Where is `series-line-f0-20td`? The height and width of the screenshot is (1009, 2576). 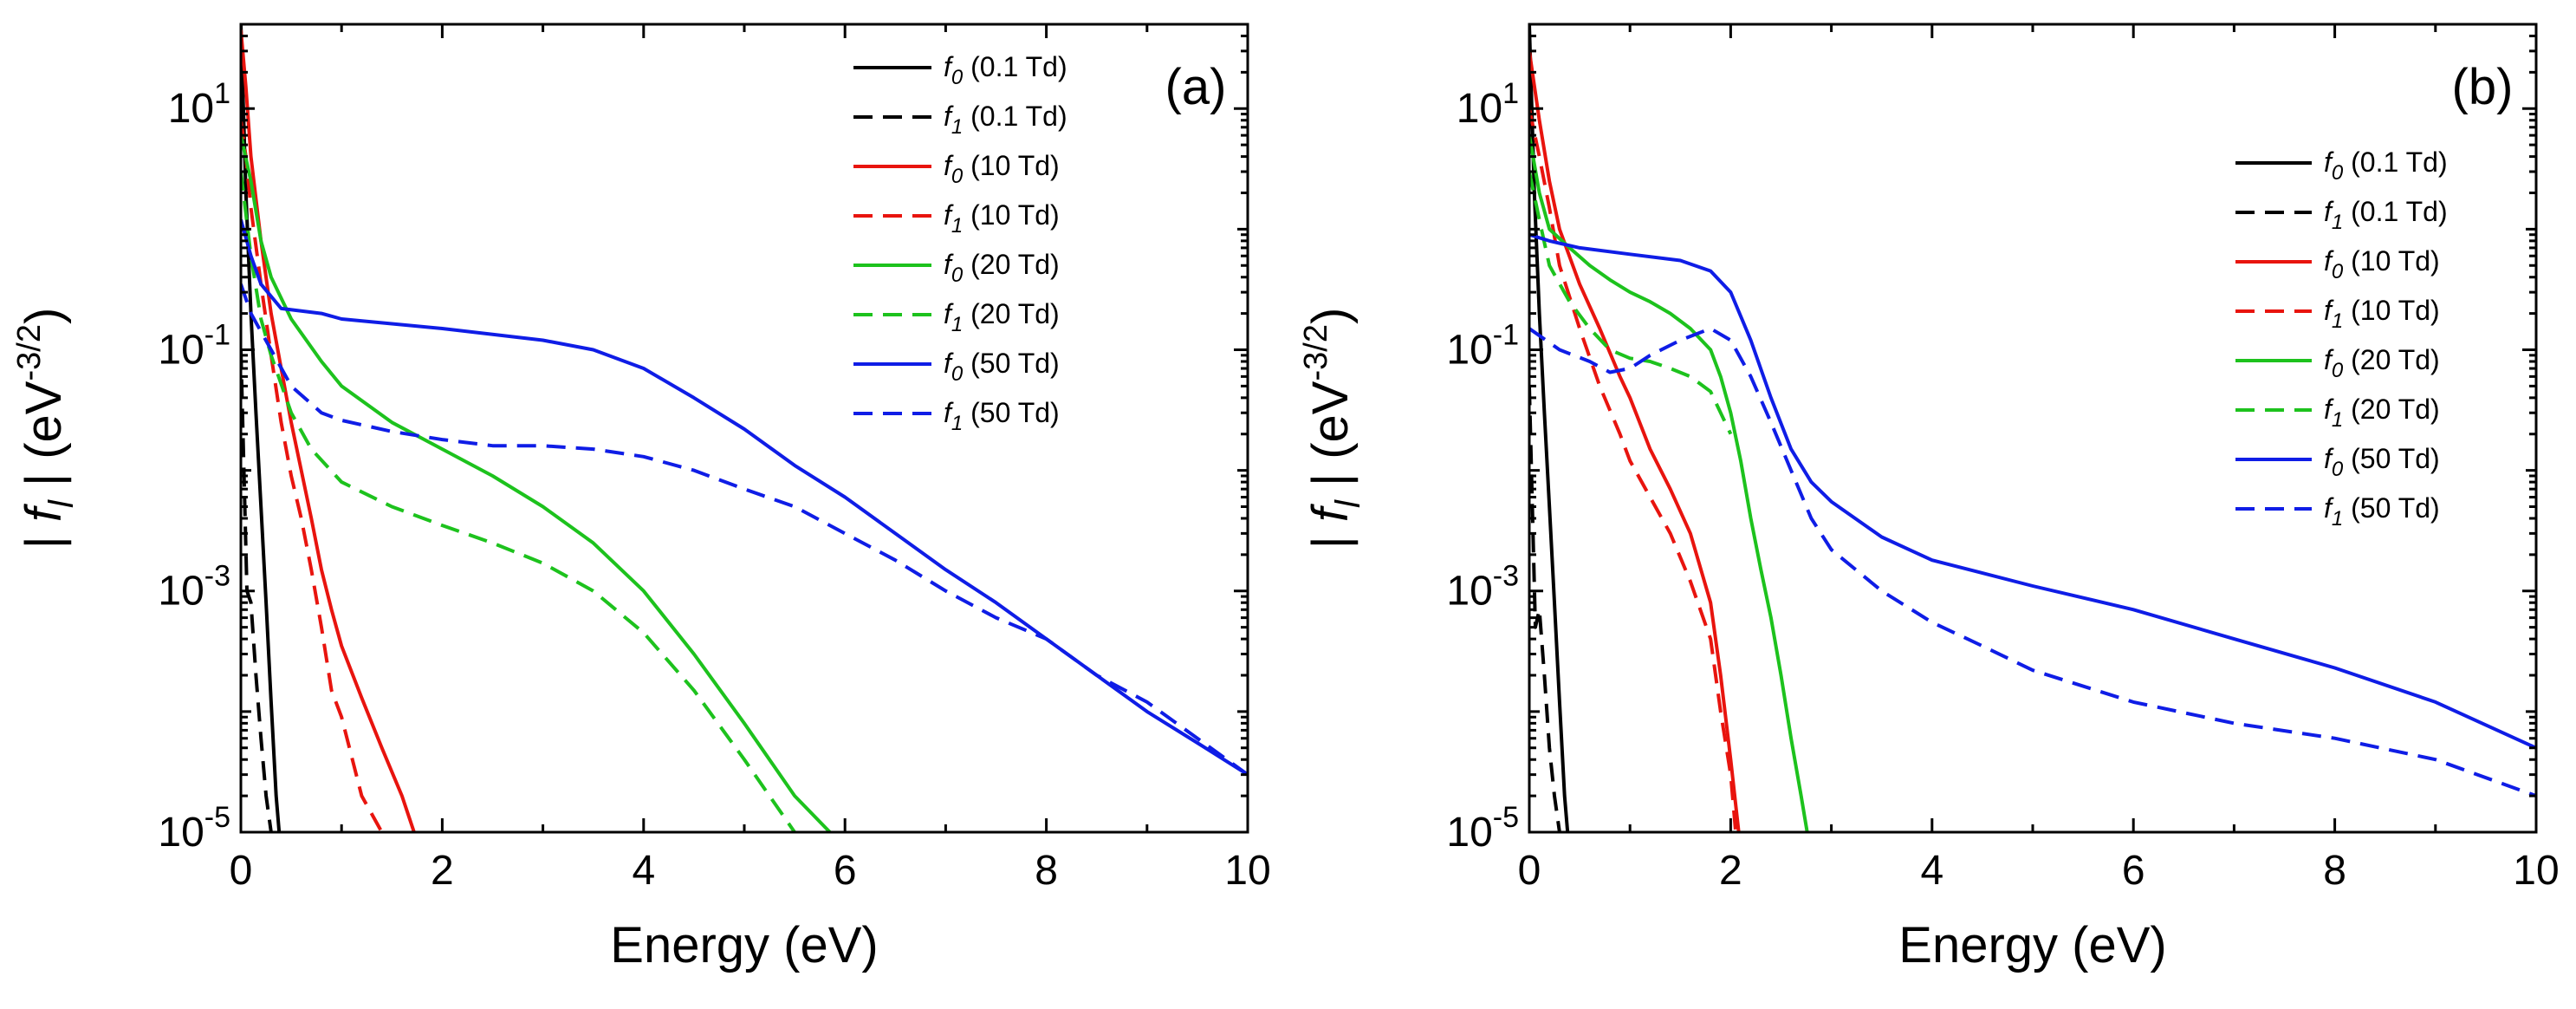
series-line-f0-20td is located at coordinates (1669, 483).